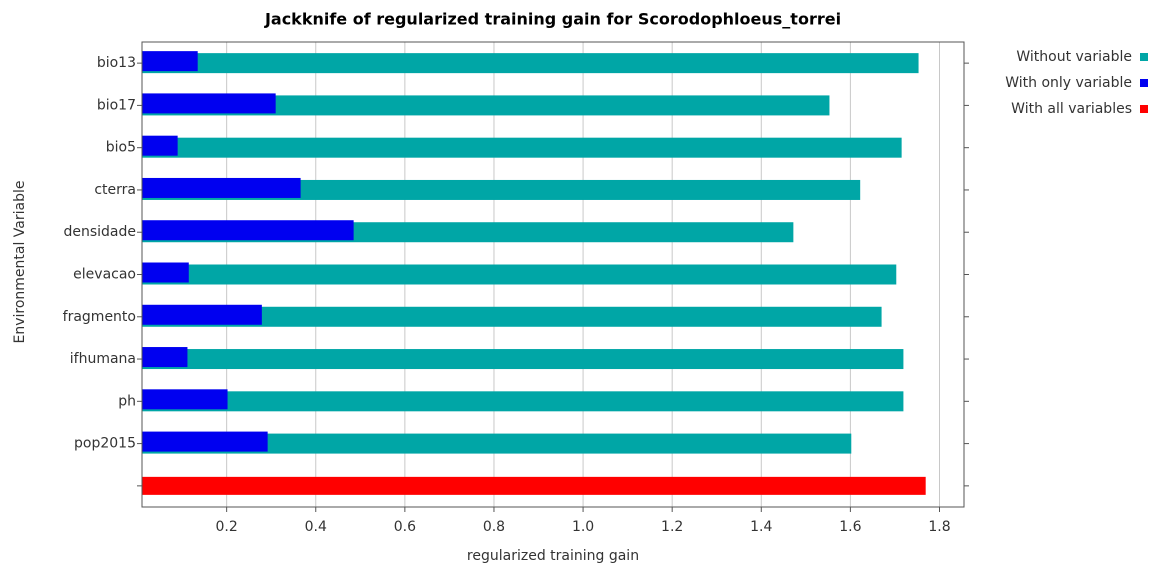 The width and height of the screenshot is (1157, 569). What do you see at coordinates (553, 556) in the screenshot?
I see `x-axis-label: regularized training gain` at bounding box center [553, 556].